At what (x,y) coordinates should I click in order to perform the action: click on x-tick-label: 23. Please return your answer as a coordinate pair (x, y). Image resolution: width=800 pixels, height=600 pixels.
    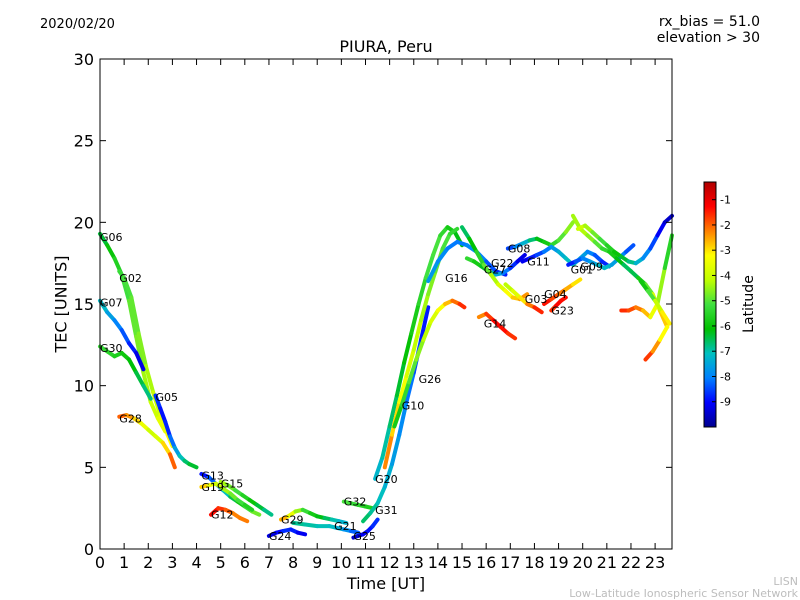
    Looking at the image, I should click on (655, 562).